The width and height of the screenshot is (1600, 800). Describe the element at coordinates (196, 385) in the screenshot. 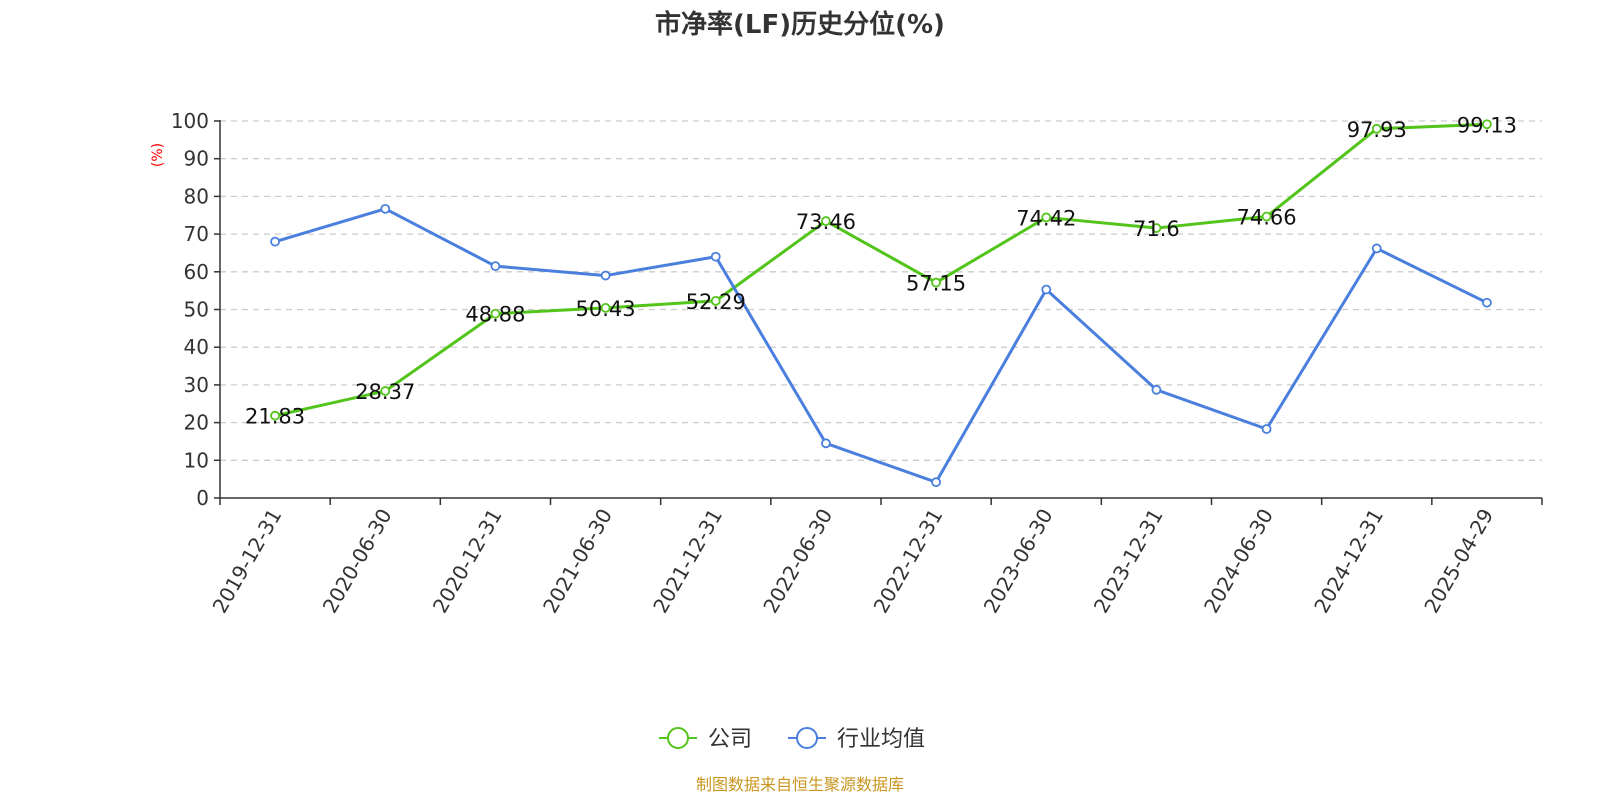

I see `y-tick-label: 30` at that location.